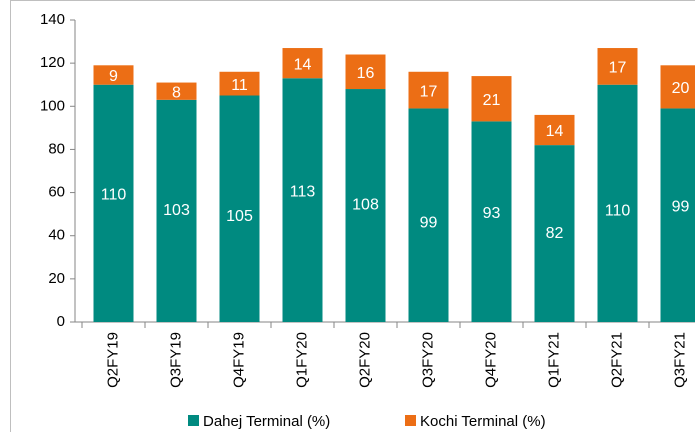 The image size is (695, 432). I want to click on value-label: 108, so click(365, 205).